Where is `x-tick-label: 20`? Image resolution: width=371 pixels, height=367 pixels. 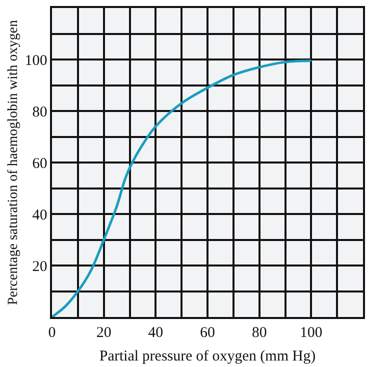 x-tick-label: 20 is located at coordinates (104, 332).